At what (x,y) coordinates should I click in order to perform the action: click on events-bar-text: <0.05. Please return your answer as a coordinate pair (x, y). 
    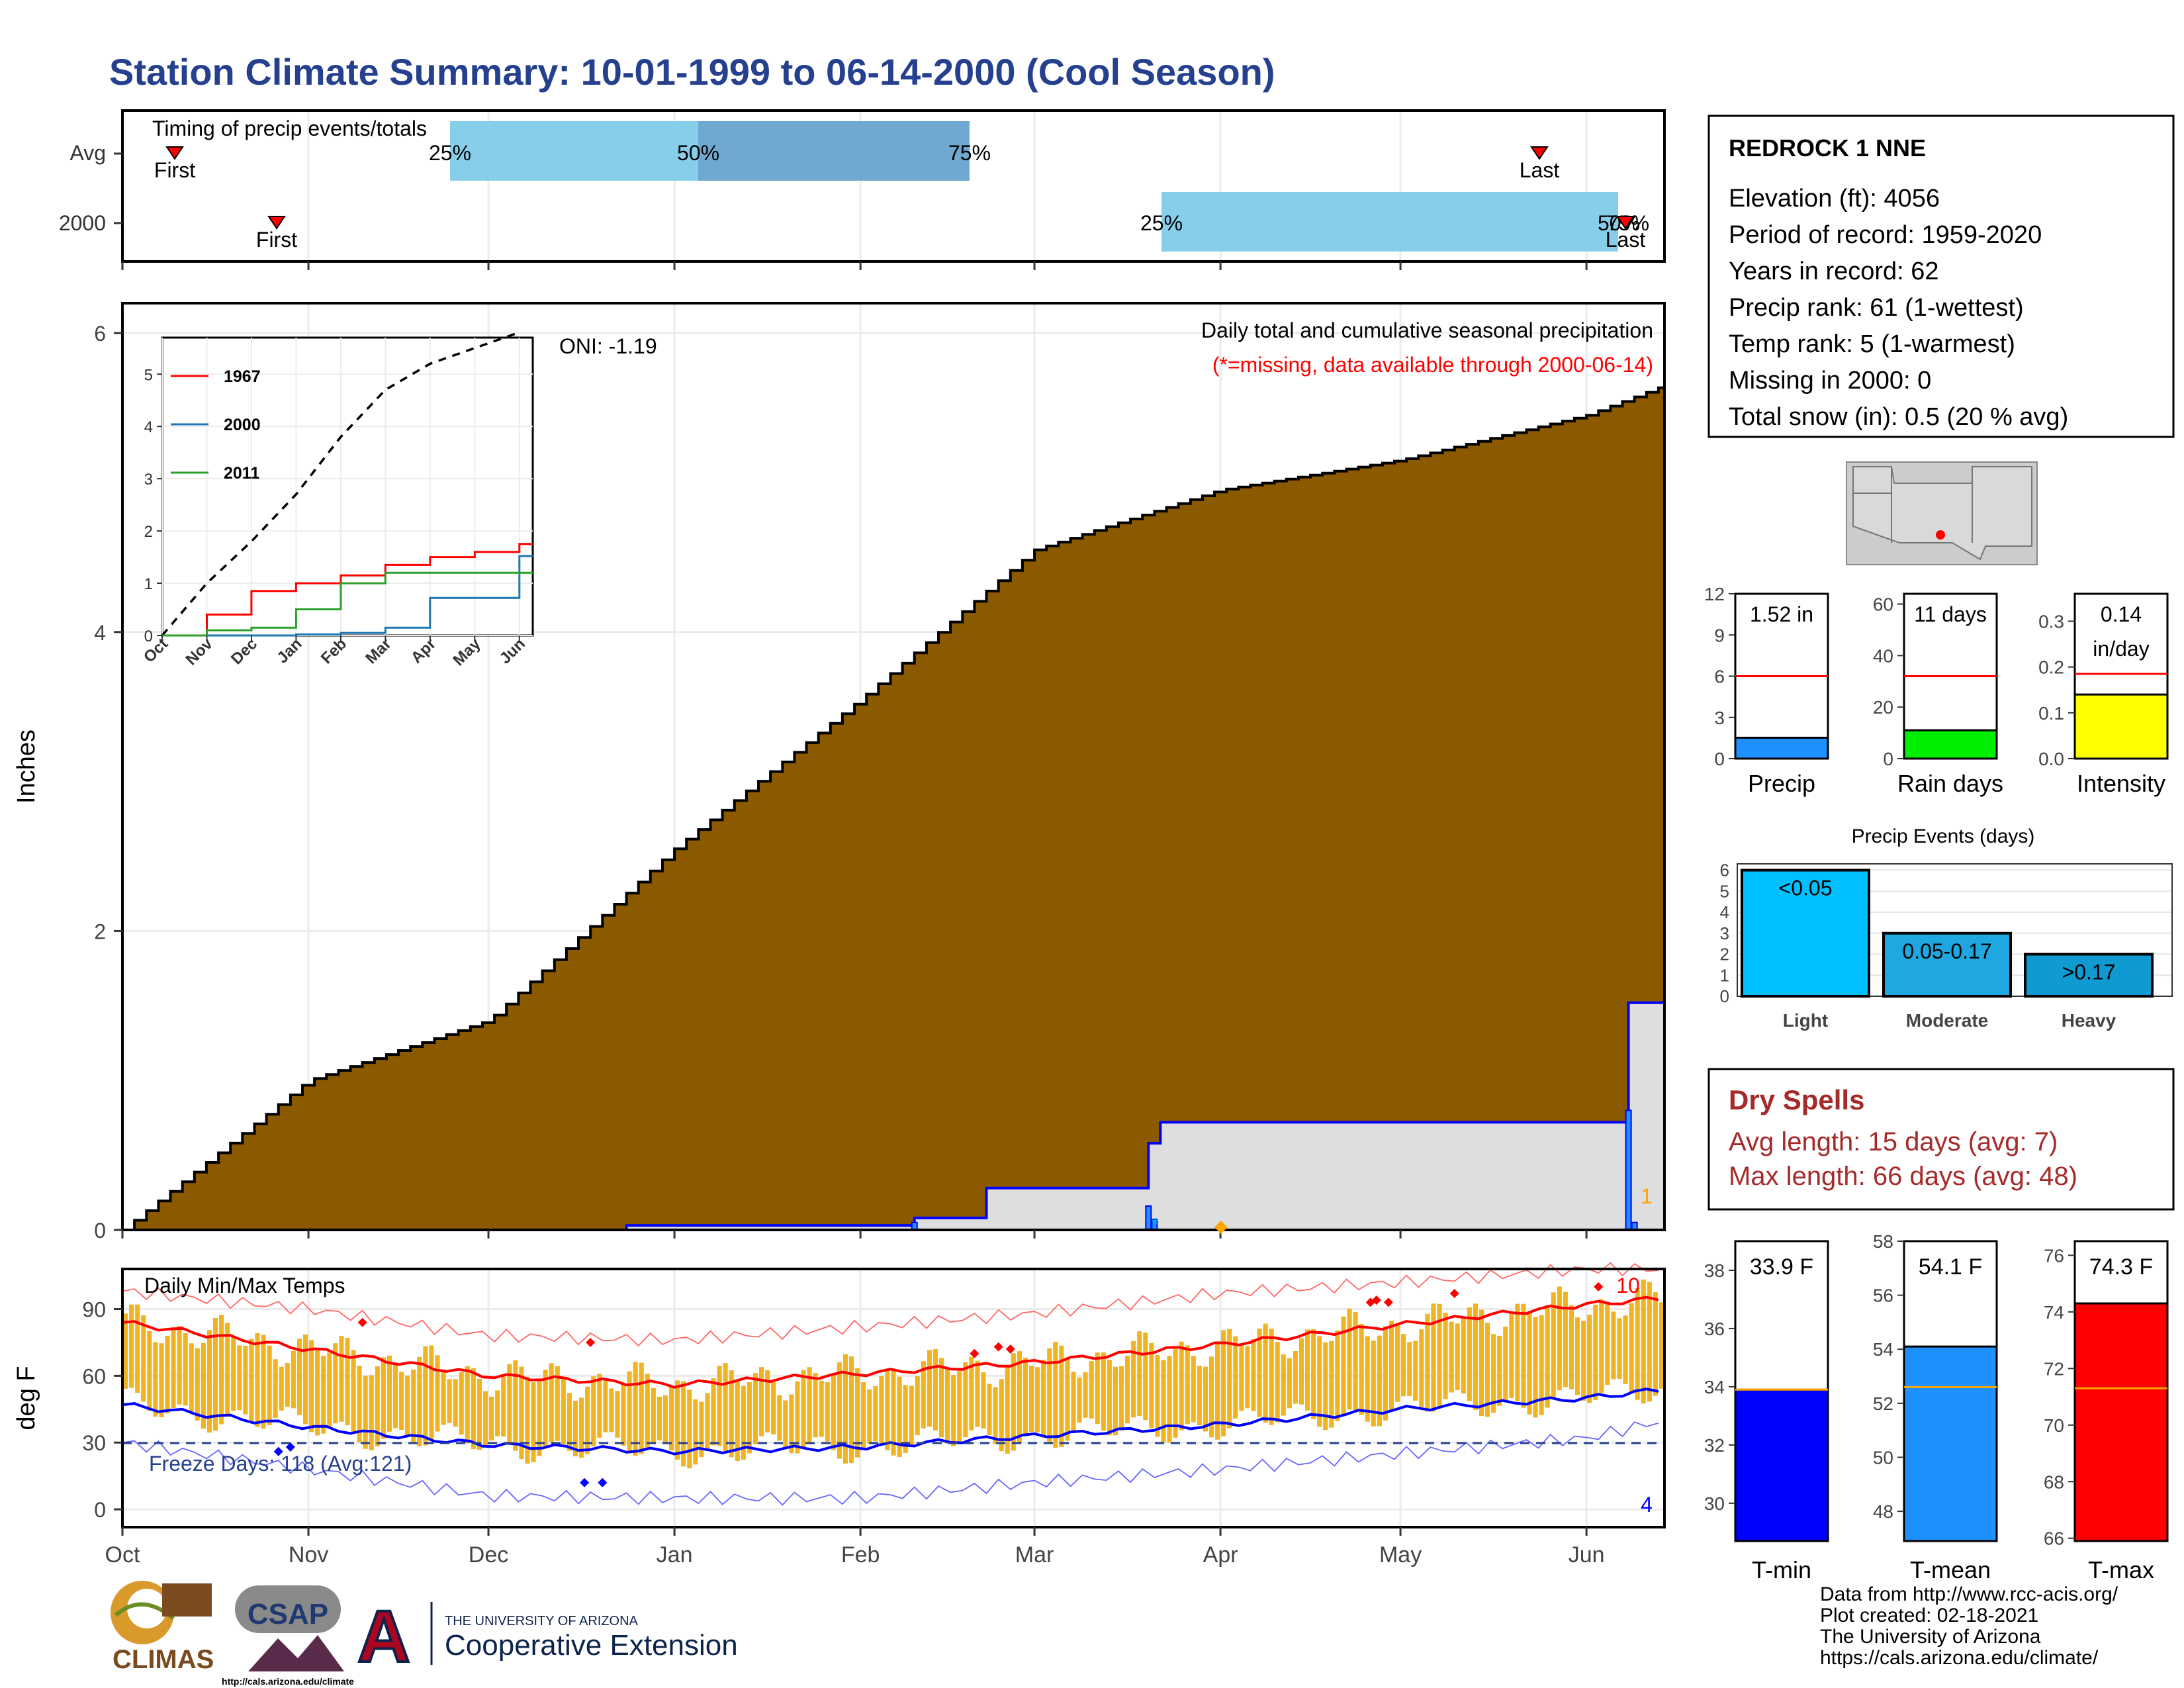
    Looking at the image, I should click on (1806, 888).